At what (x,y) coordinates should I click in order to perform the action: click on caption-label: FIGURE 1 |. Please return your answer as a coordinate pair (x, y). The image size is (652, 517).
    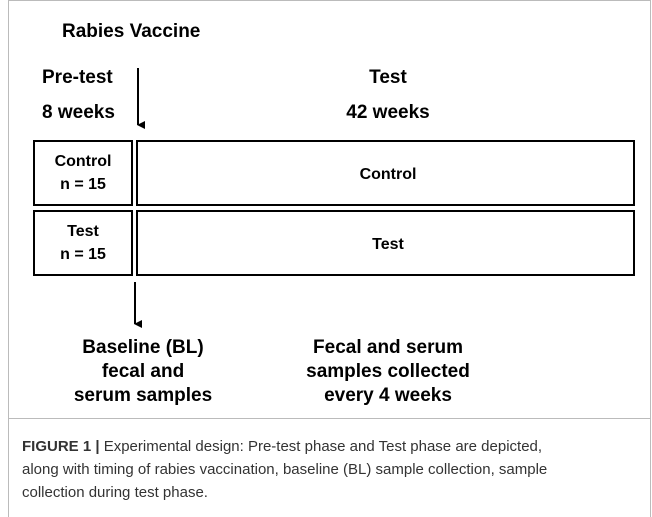
    Looking at the image, I should click on (61, 446).